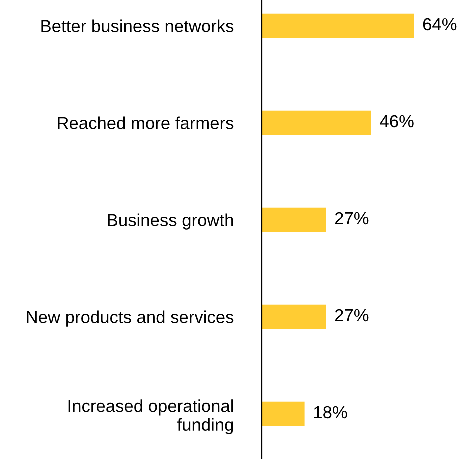  Describe the element at coordinates (440, 24) in the screenshot. I see `data-label: 64%` at that location.